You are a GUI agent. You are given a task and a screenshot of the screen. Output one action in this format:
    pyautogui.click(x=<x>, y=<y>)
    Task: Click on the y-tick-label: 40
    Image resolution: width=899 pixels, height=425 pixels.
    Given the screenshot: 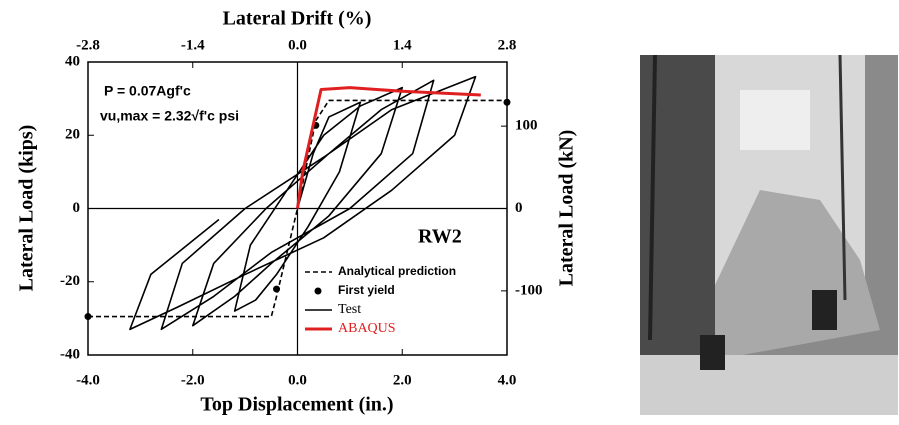 What is the action you would take?
    pyautogui.click(x=72, y=61)
    